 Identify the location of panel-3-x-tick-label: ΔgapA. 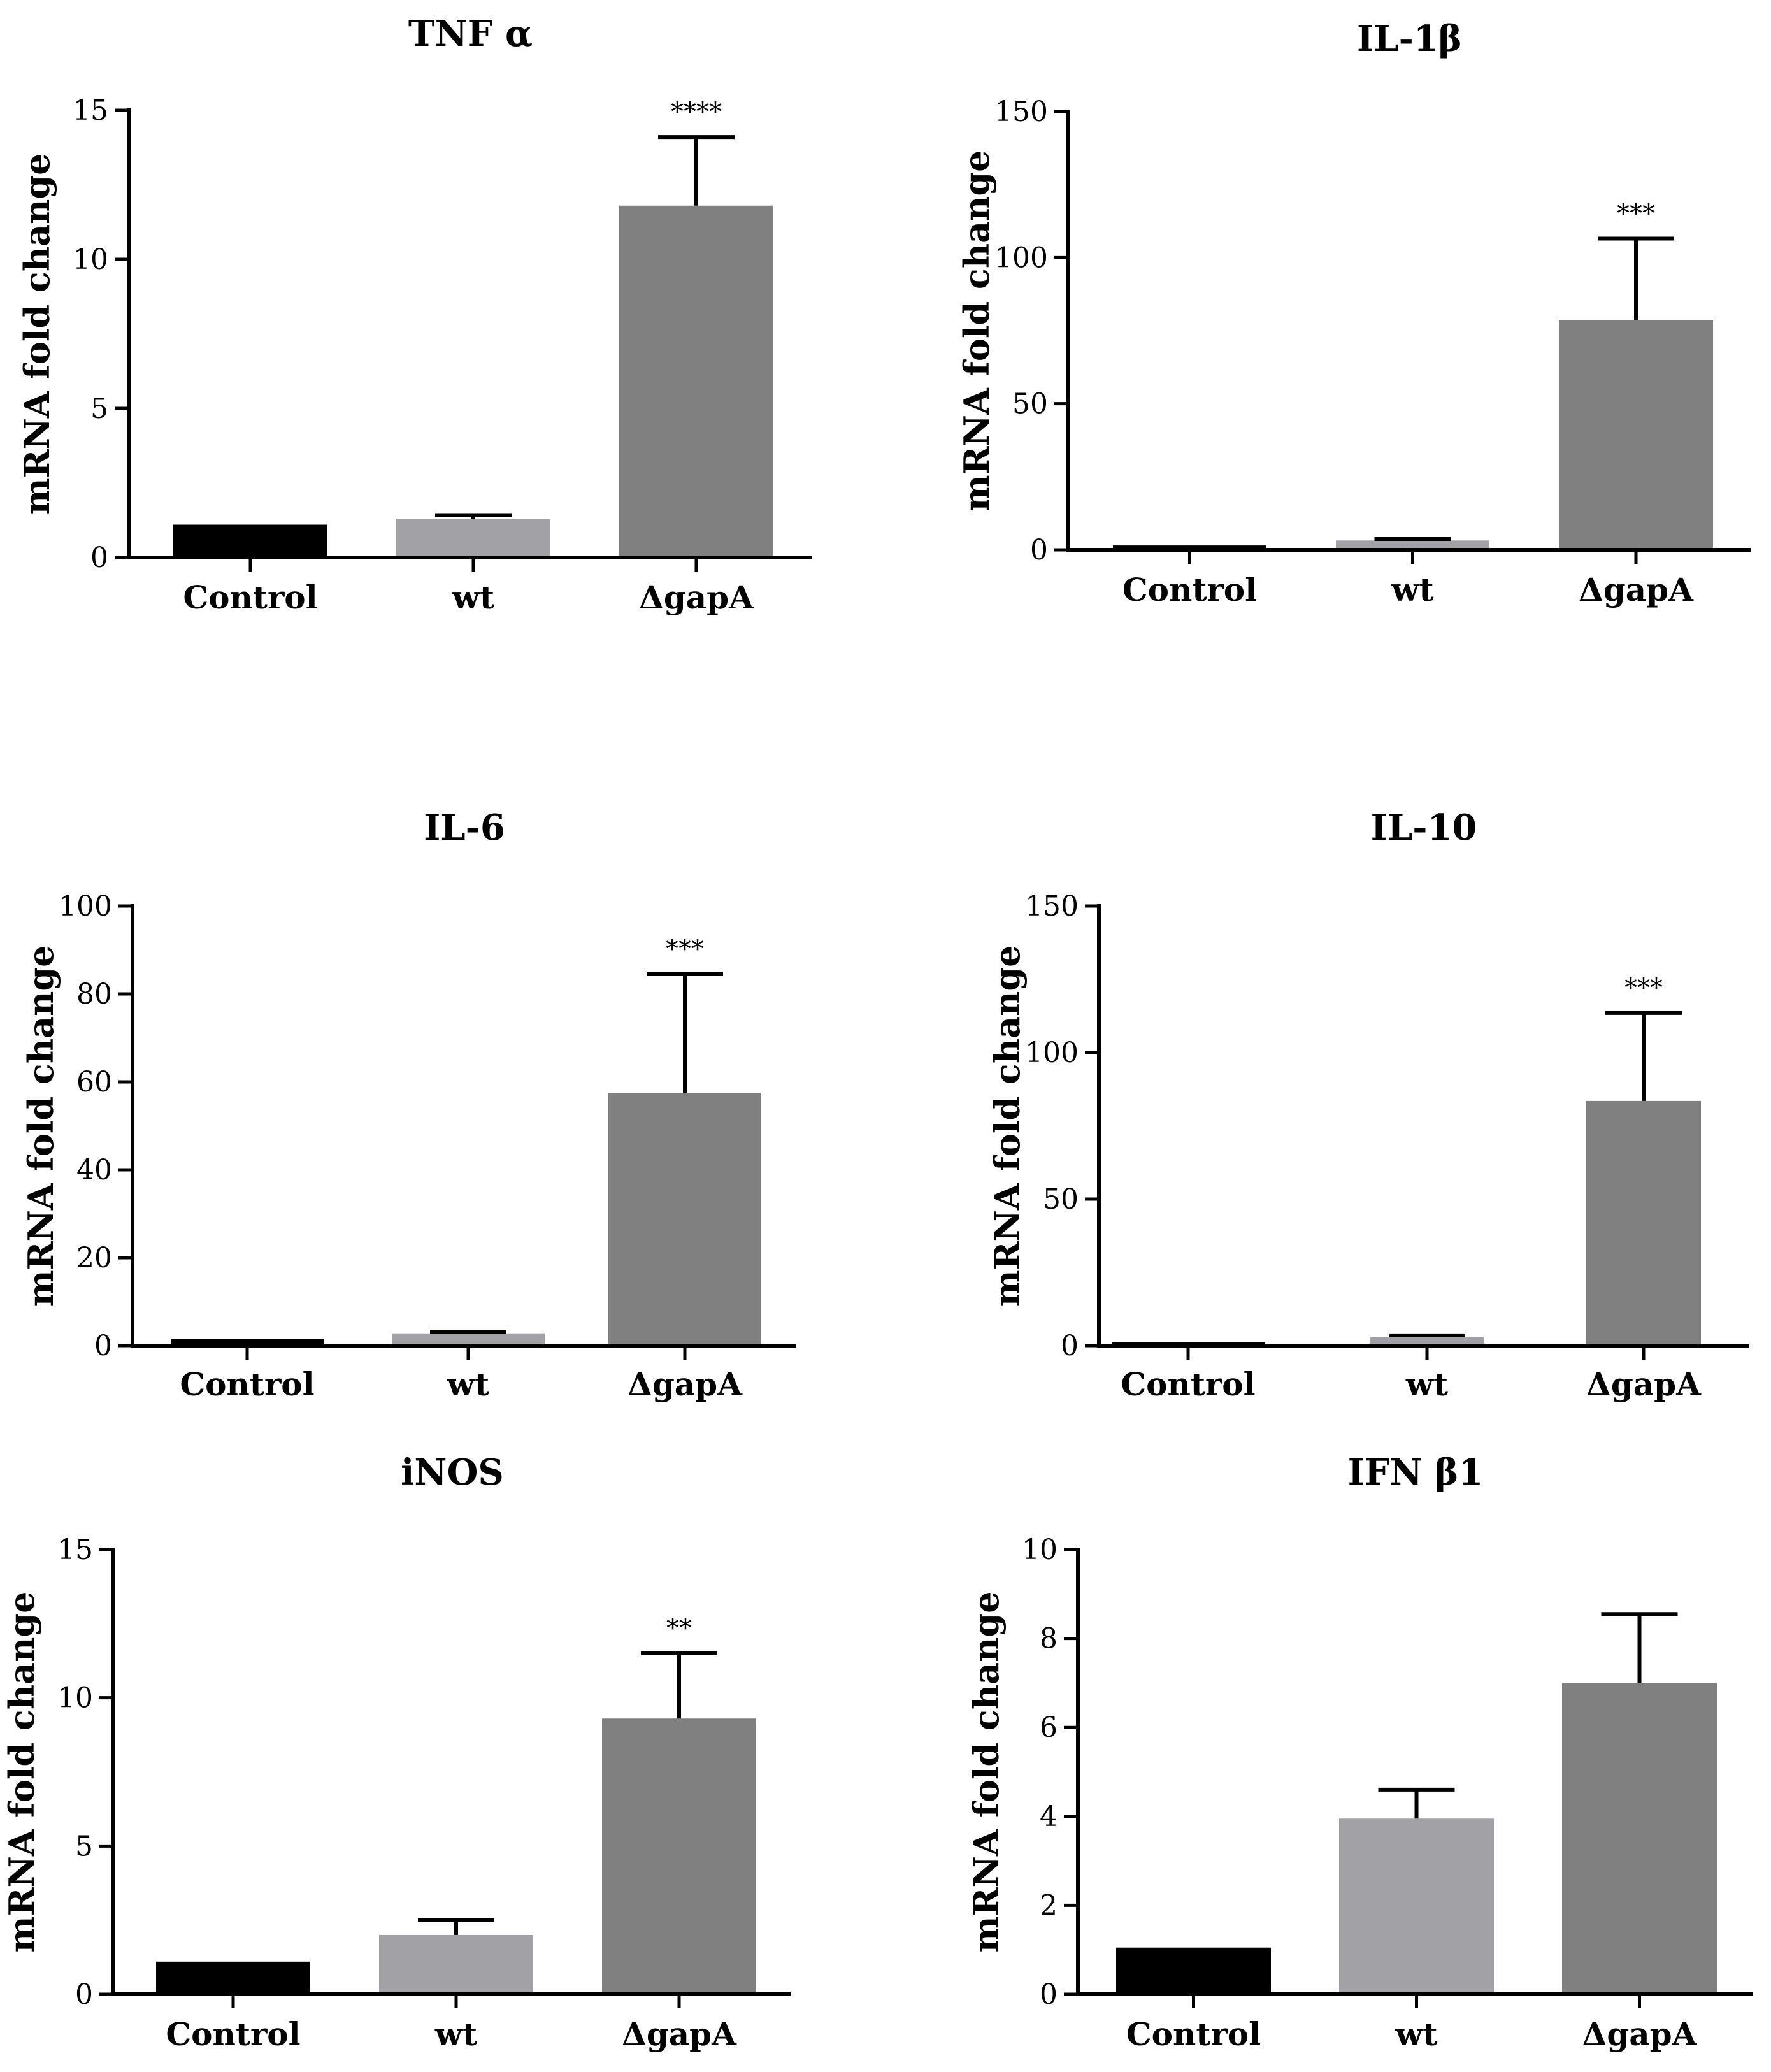
(685, 1384).